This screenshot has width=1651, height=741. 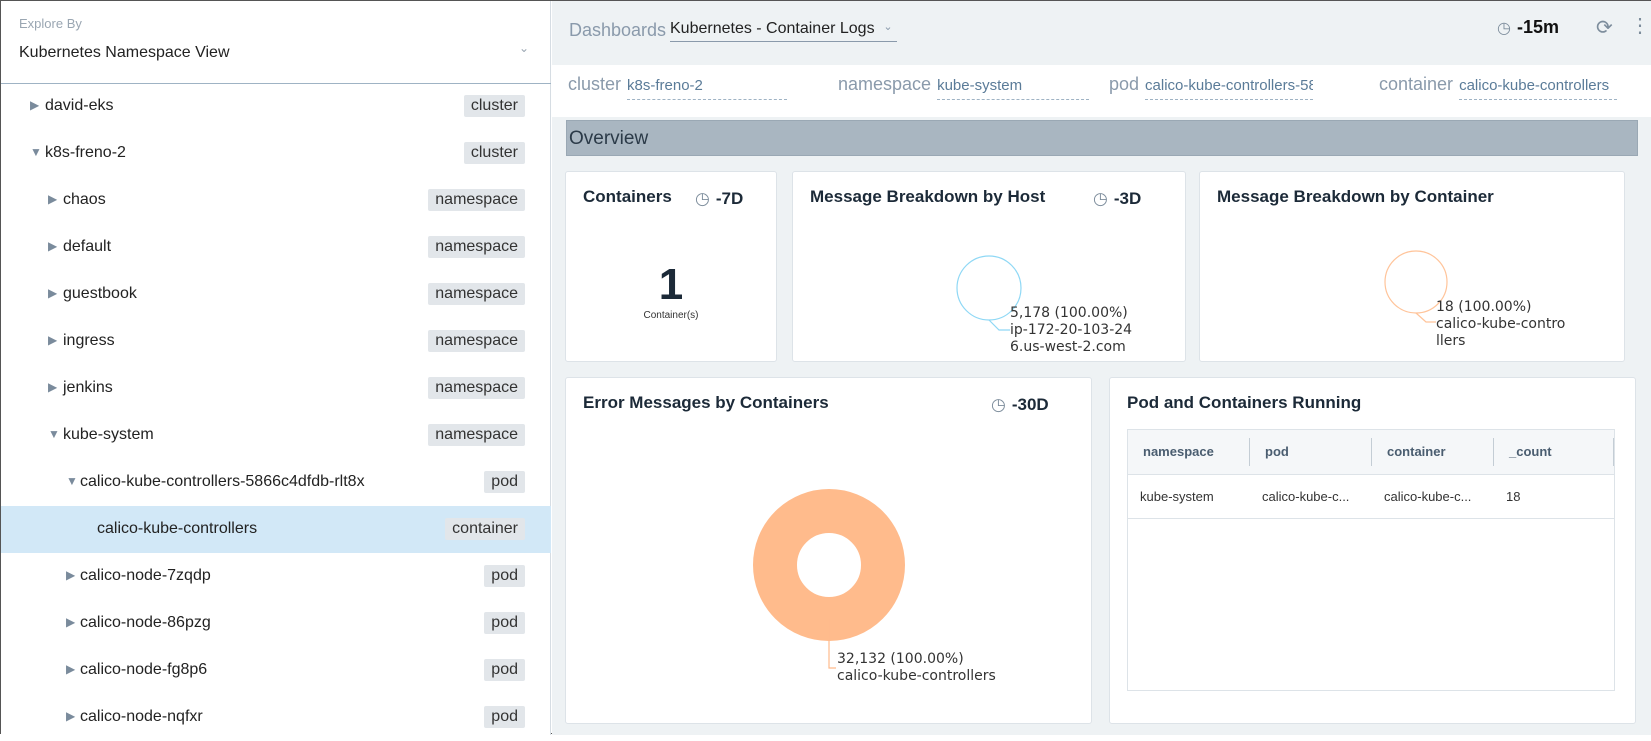 What do you see at coordinates (276, 294) in the screenshot?
I see `tree-item: ▶ guestbook namespace` at bounding box center [276, 294].